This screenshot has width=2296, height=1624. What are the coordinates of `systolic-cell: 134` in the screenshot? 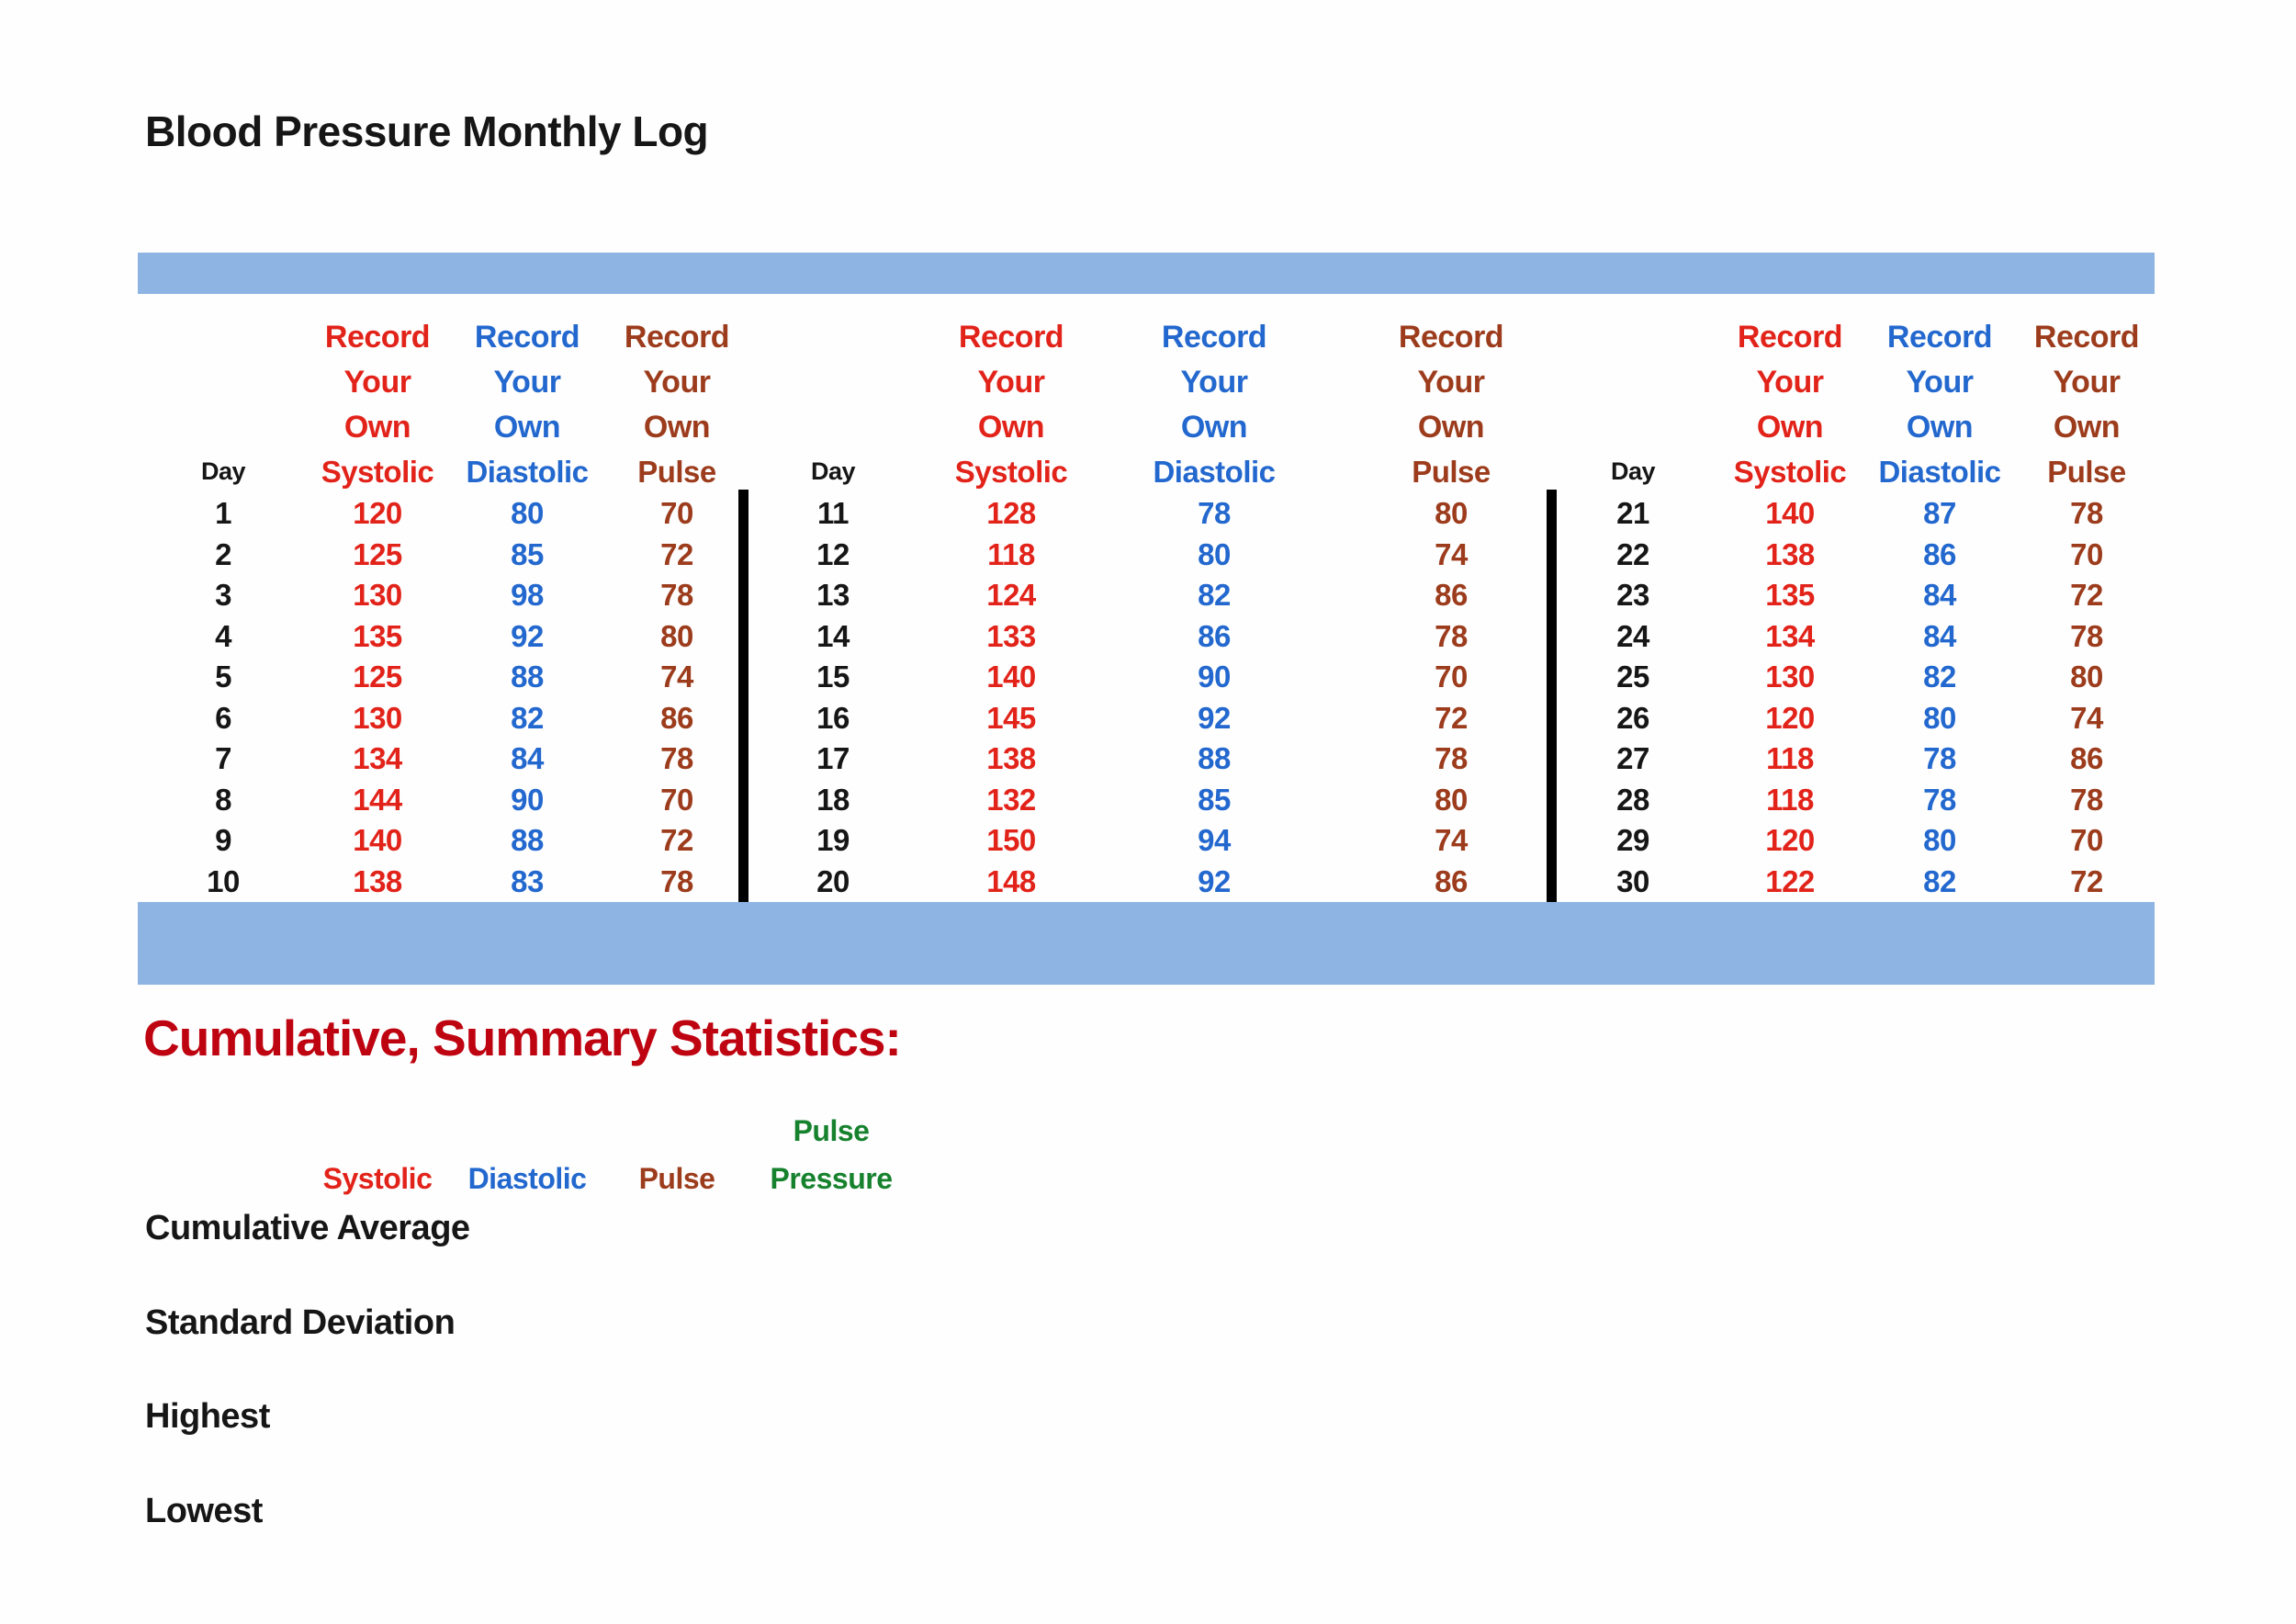 It's located at (377, 758).